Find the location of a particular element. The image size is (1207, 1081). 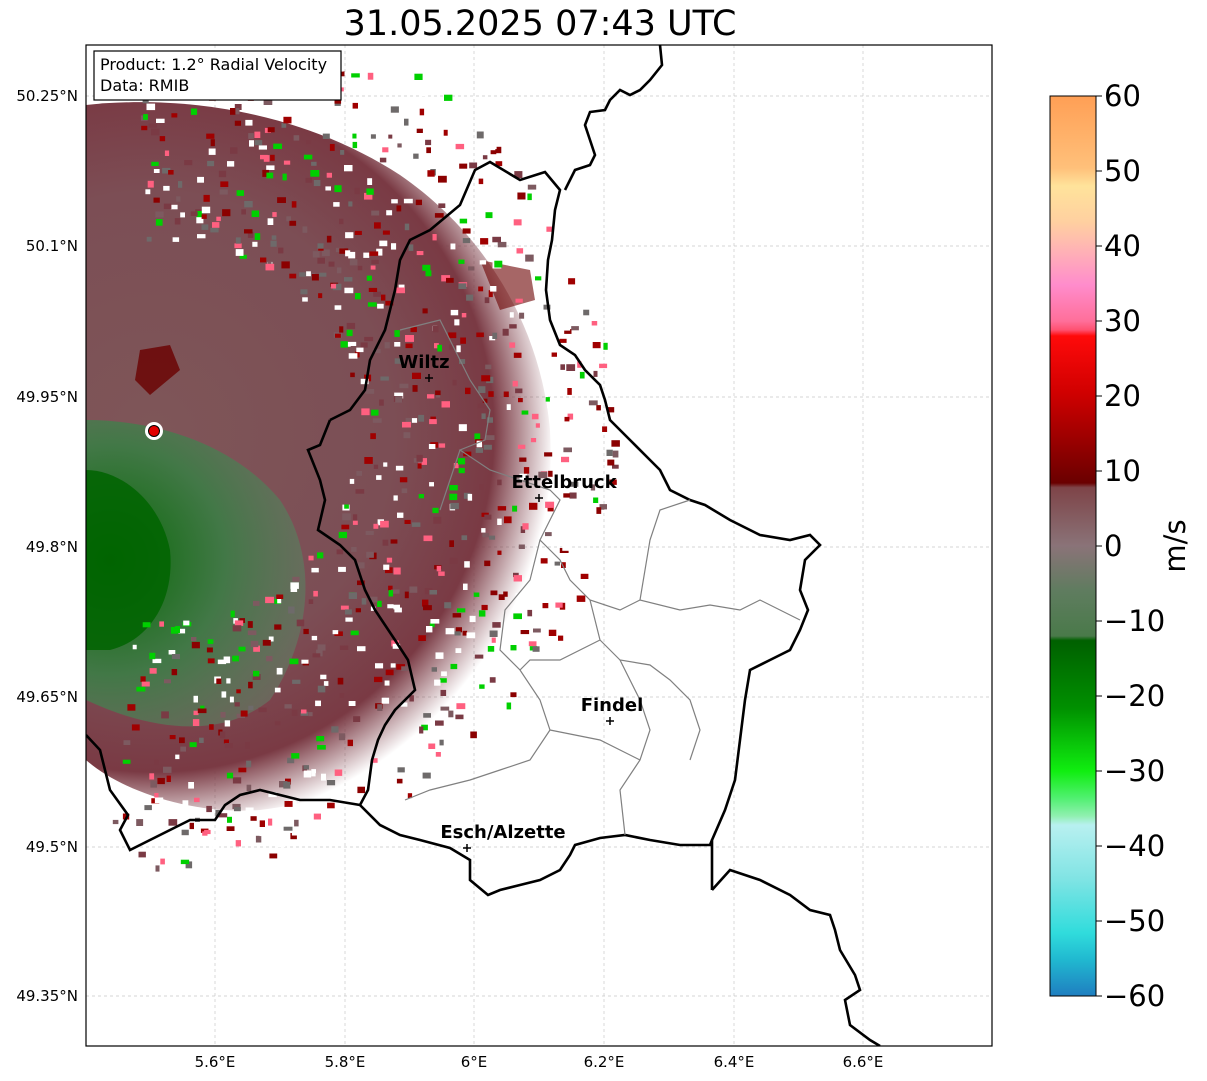

x-tick-label: 6.2°E is located at coordinates (604, 1062).